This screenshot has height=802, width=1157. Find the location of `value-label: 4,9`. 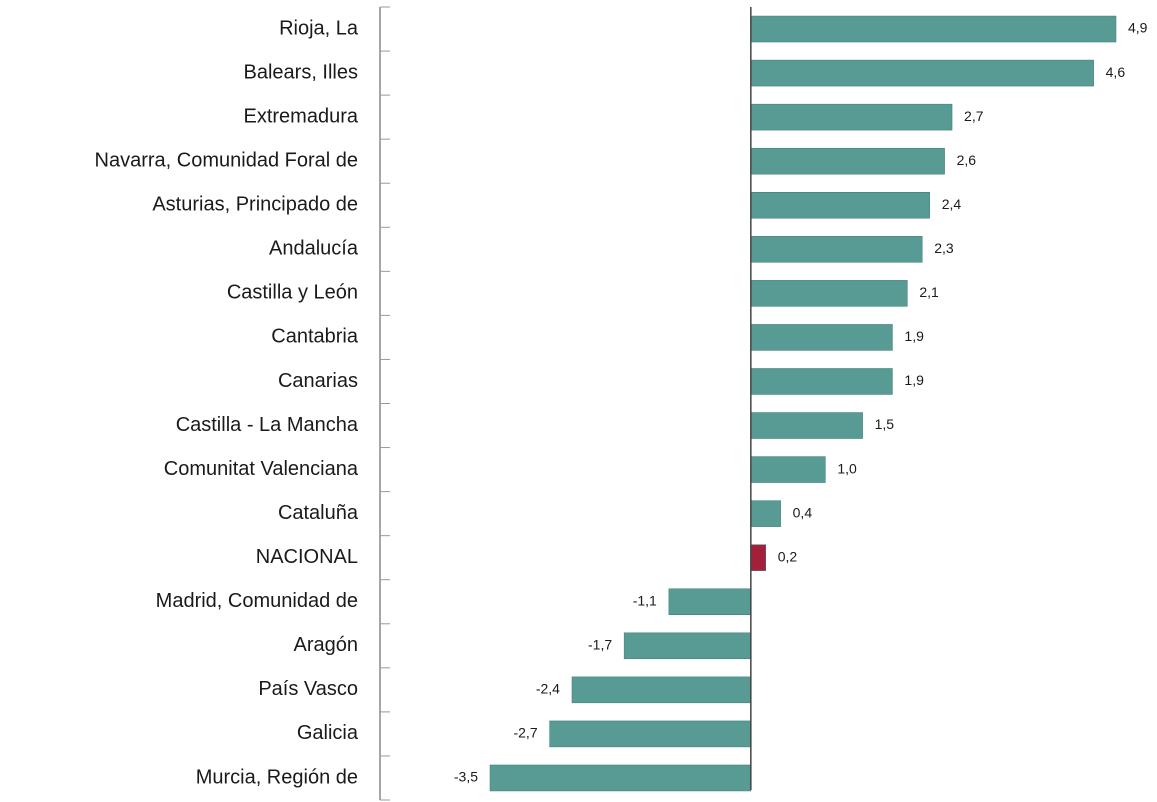

value-label: 4,9 is located at coordinates (1138, 28).